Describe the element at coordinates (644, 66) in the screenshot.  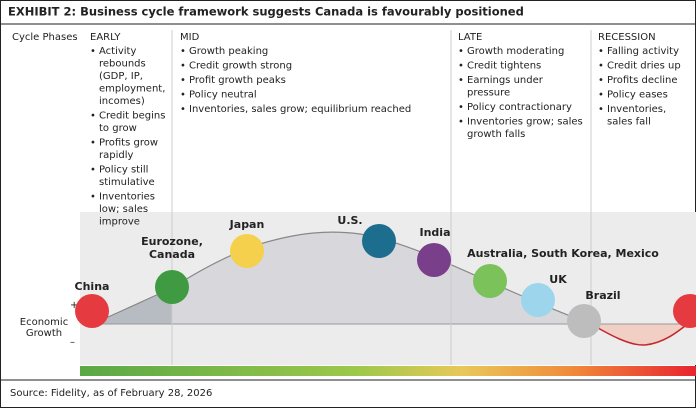
I see `phase-item: Credit dries up` at that location.